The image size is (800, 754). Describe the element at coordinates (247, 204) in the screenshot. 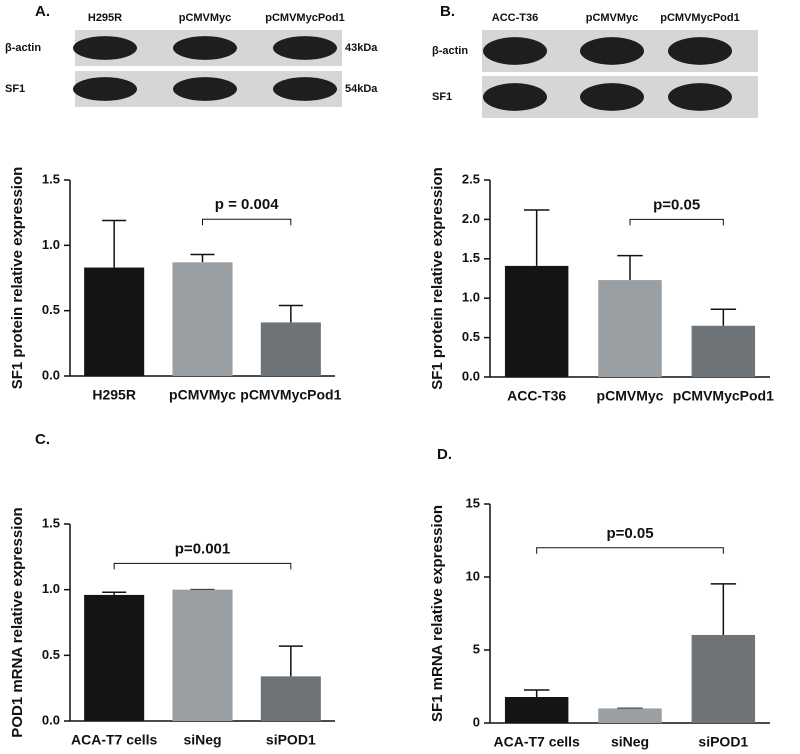

I see `p-value: p = 0.004` at that location.